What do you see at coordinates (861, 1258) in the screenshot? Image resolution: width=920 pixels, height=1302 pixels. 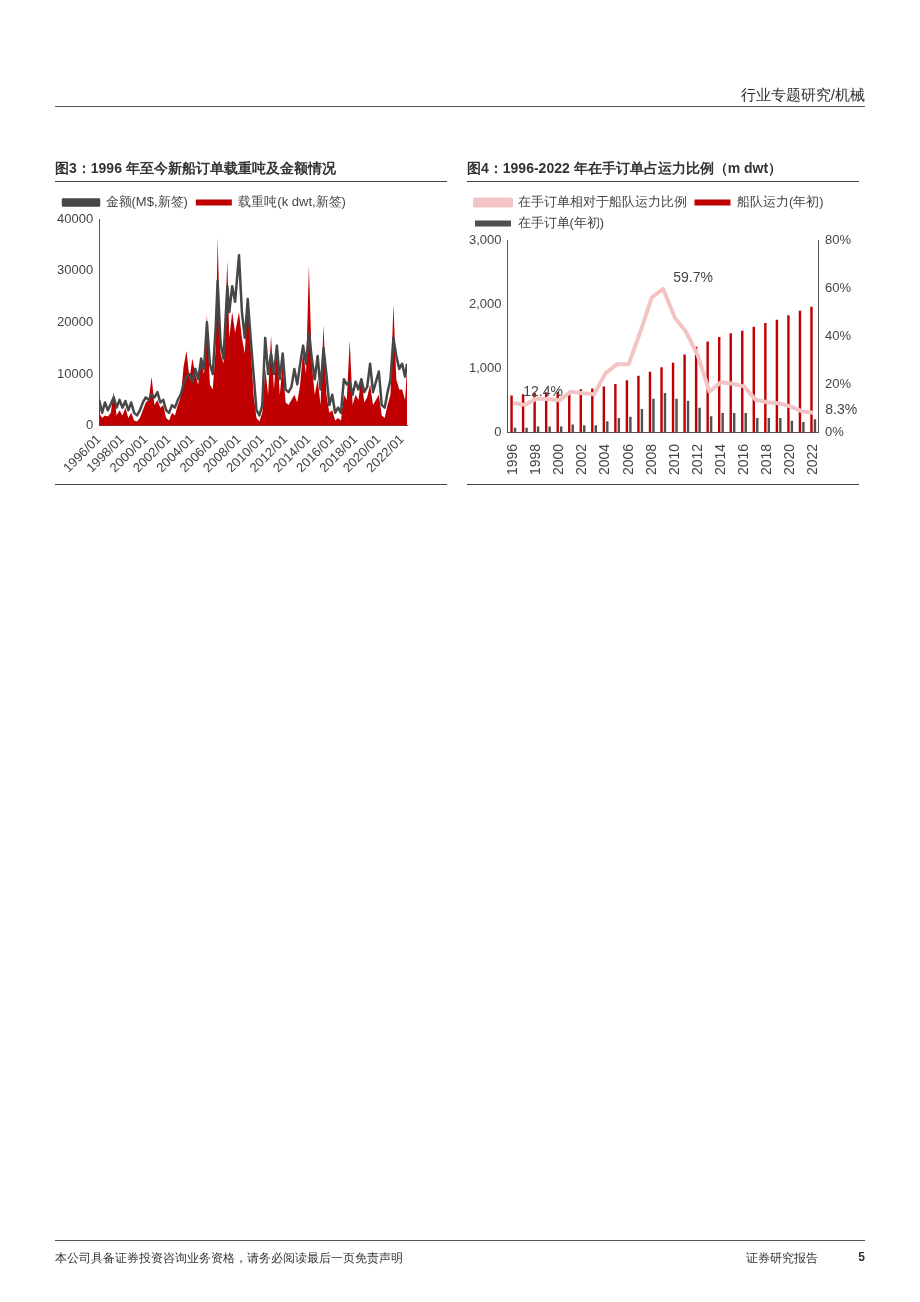 I see `text: 5` at bounding box center [861, 1258].